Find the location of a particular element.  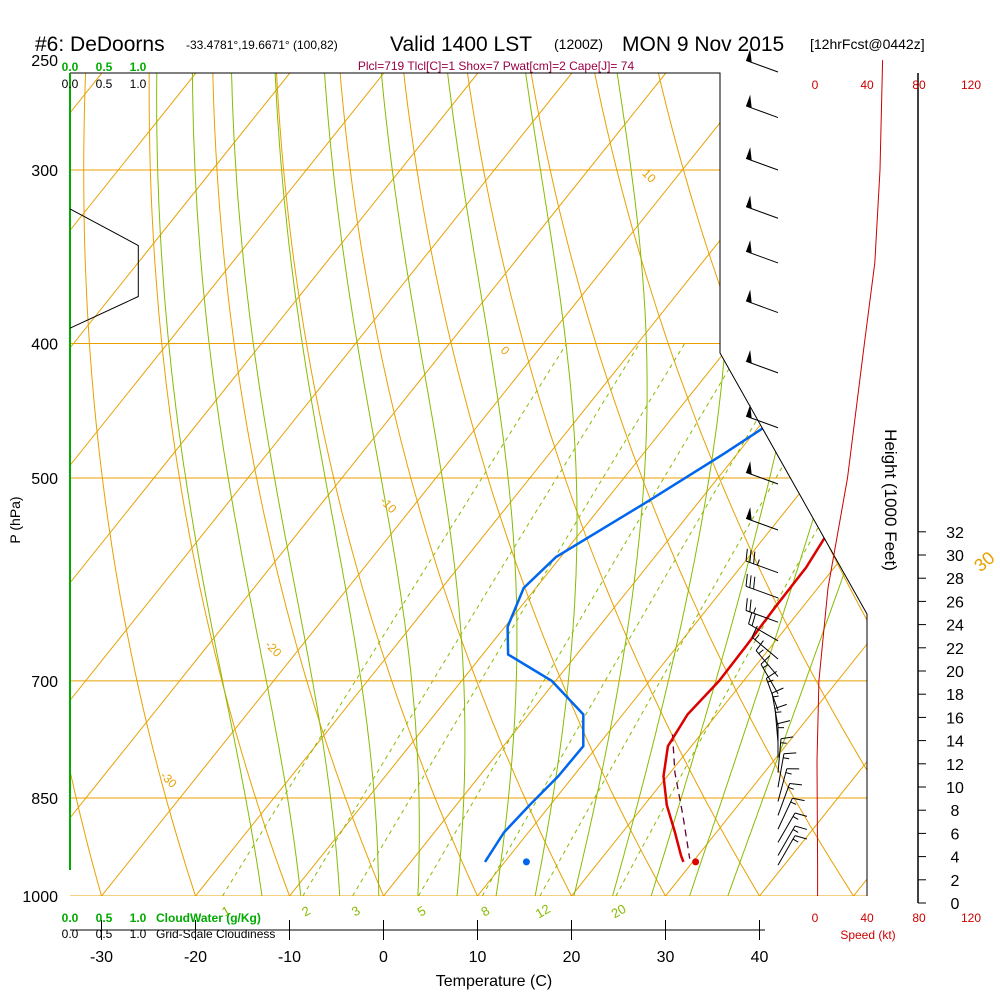

height-tick-label: 18 is located at coordinates (955, 695).